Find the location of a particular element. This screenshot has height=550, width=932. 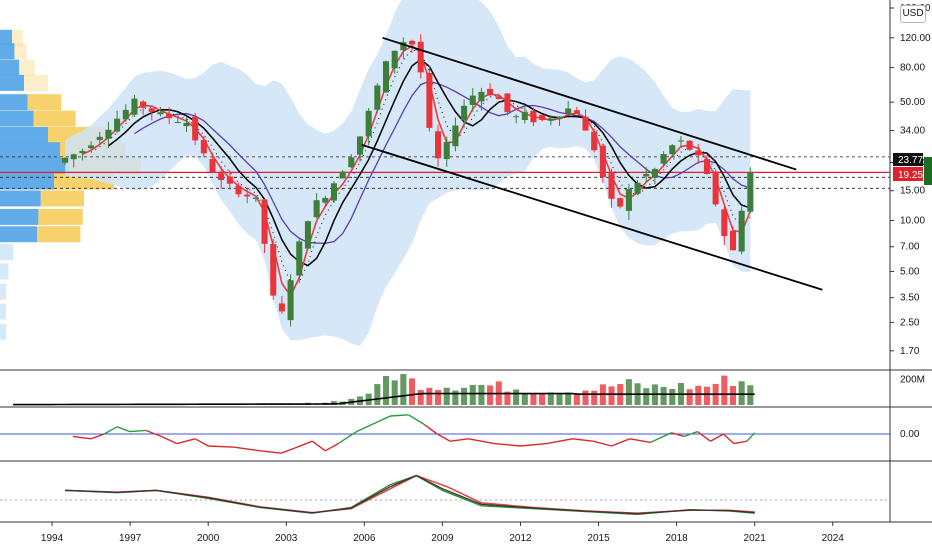

upper-price-label: 23.77 is located at coordinates (910, 160).